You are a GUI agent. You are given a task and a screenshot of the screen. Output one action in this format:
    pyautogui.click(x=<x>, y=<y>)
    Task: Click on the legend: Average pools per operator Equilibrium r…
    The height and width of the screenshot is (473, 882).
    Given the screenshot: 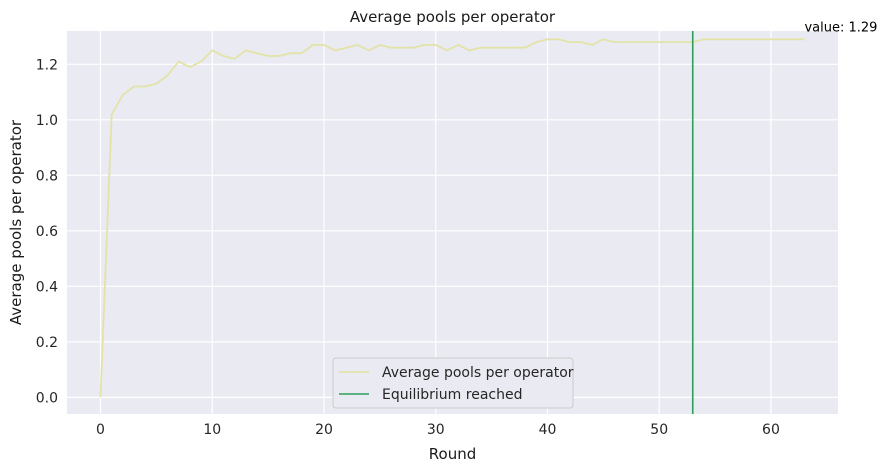 What is the action you would take?
    pyautogui.click(x=453, y=383)
    